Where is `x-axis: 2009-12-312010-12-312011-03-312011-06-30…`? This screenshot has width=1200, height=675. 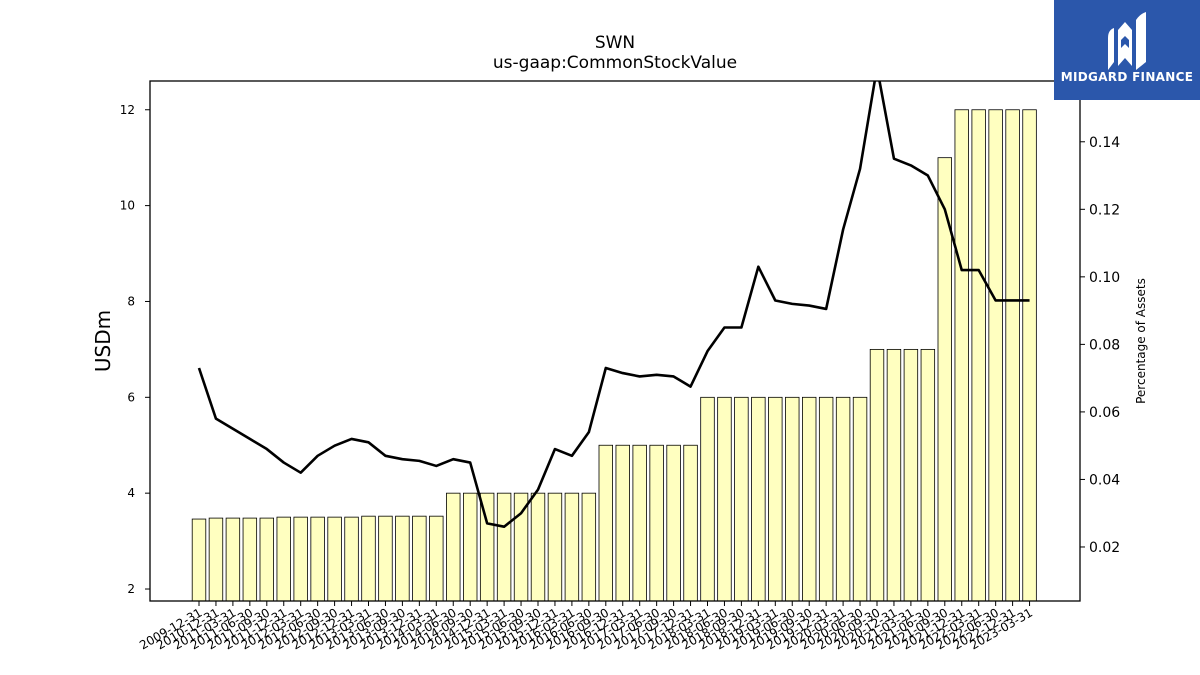
x-axis: 2009-12-312010-12-312011-03-312011-06-30… is located at coordinates (586, 626).